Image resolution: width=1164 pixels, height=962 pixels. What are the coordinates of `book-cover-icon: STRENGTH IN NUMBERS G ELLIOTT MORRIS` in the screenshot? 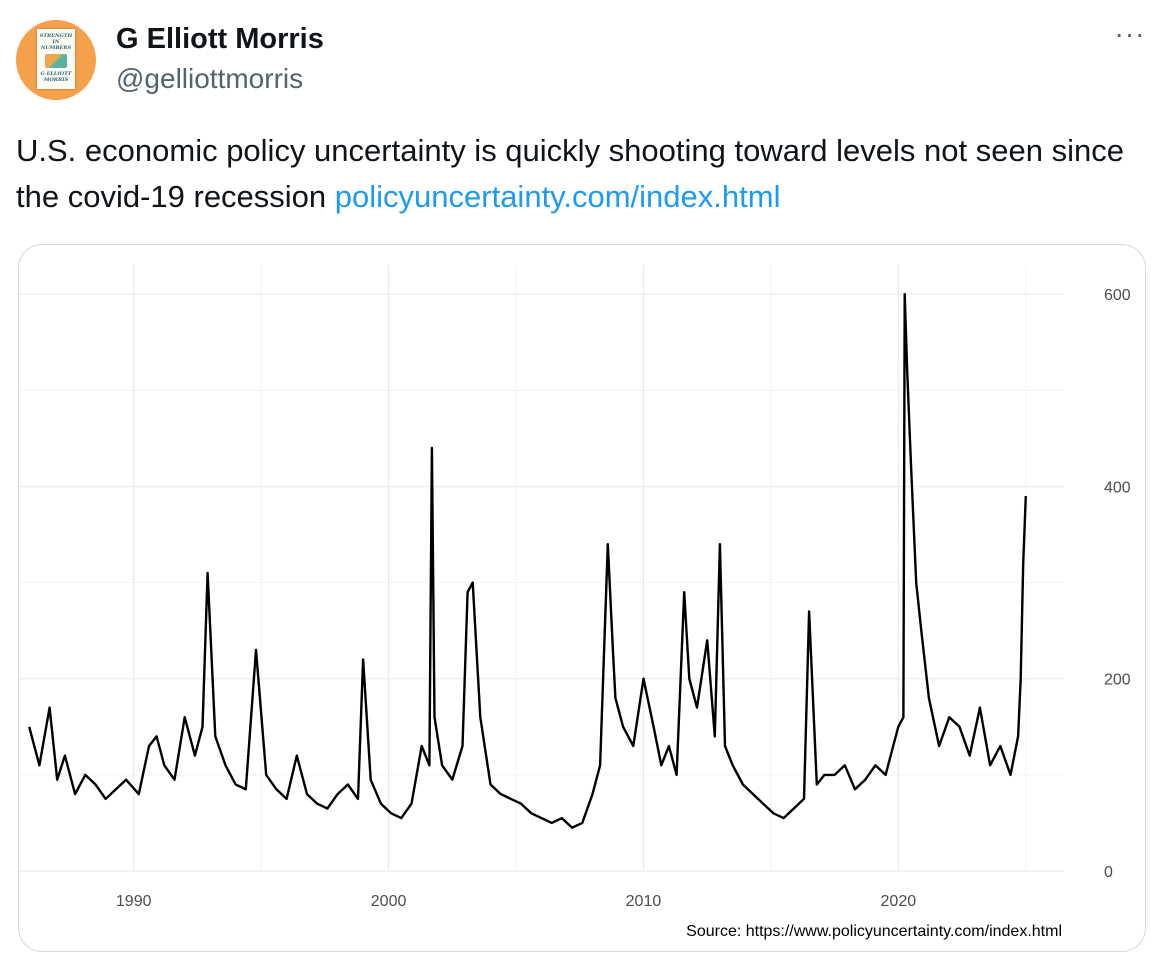 It's located at (56, 59).